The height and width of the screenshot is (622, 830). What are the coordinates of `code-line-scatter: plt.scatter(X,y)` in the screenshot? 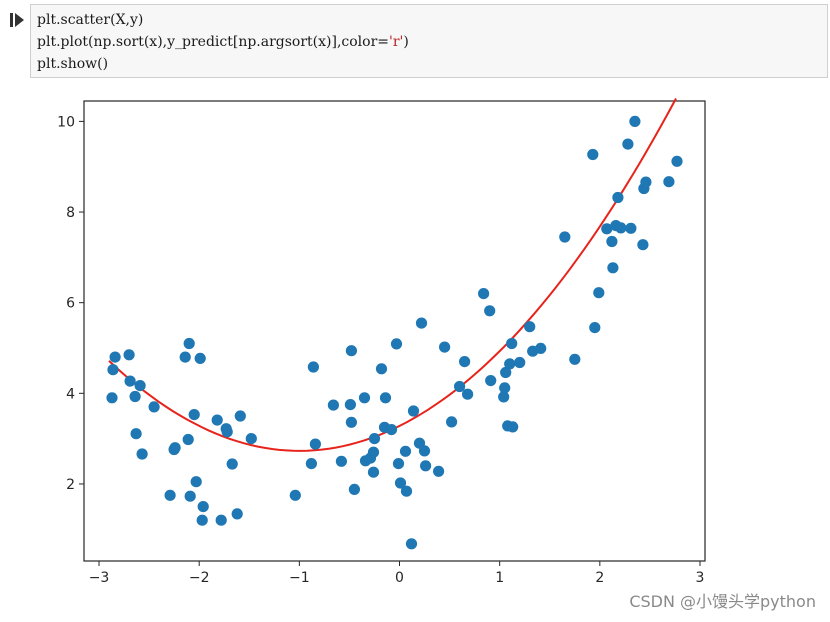 It's located at (90, 20).